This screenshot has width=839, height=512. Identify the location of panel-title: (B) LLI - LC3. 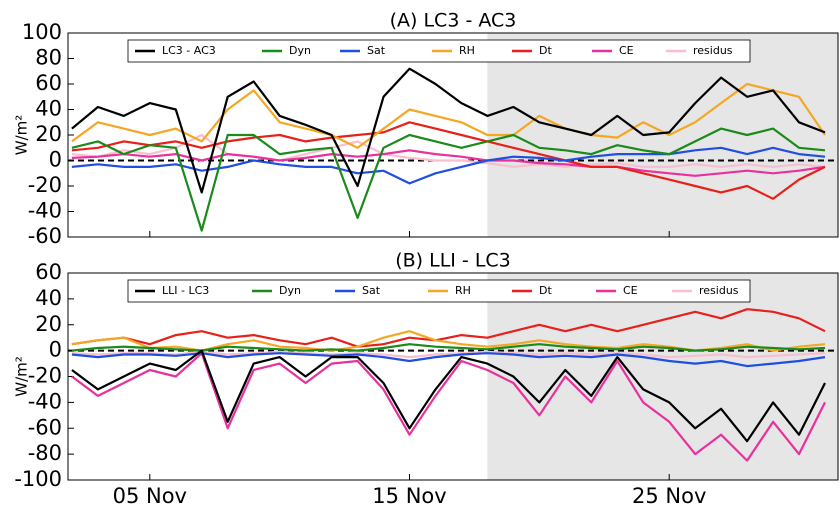
(453, 261).